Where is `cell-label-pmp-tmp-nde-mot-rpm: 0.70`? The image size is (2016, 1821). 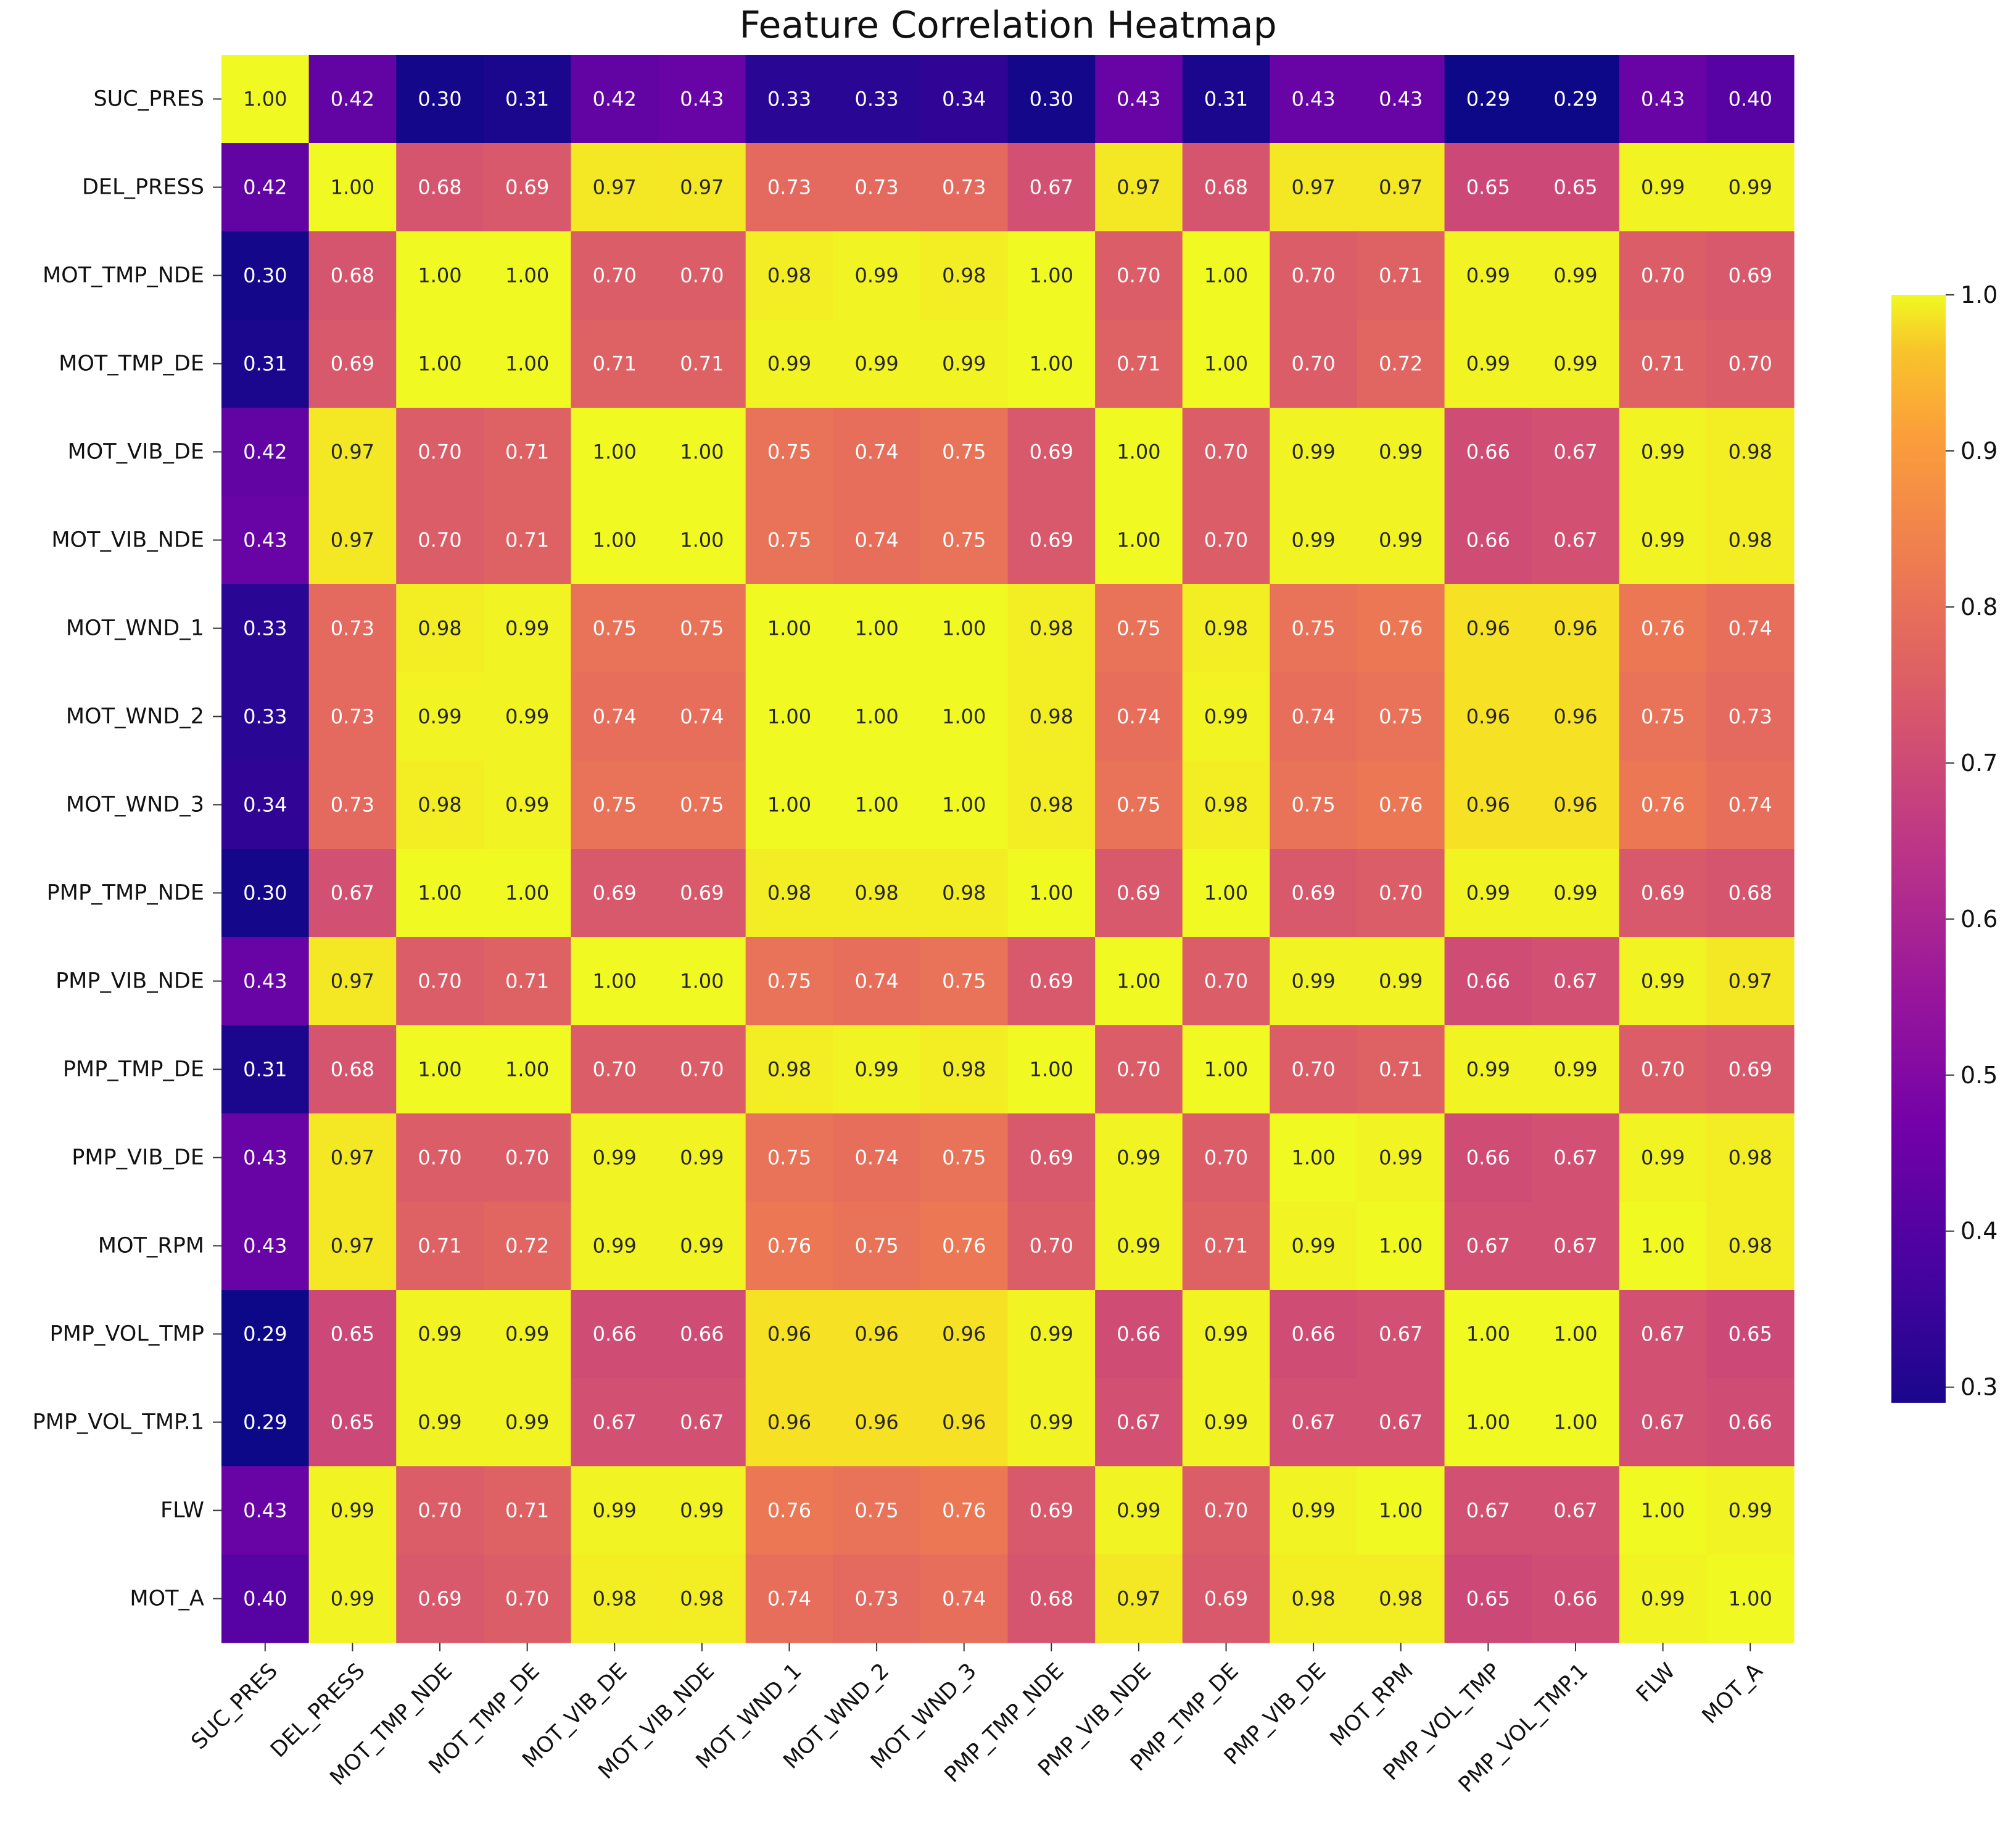
cell-label-pmp-tmp-nde-mot-rpm: 0.70 is located at coordinates (1401, 893).